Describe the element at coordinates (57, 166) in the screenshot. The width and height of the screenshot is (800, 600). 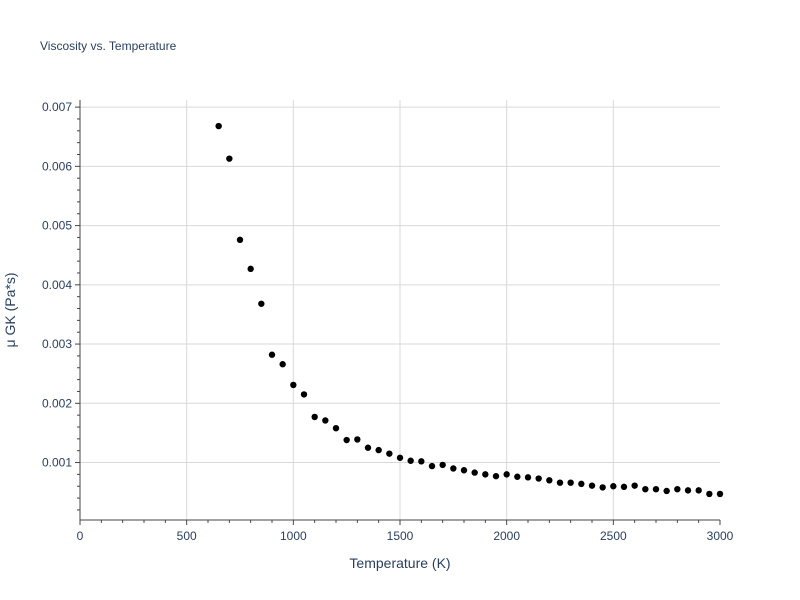
I see `y-tick-label: 0.006` at that location.